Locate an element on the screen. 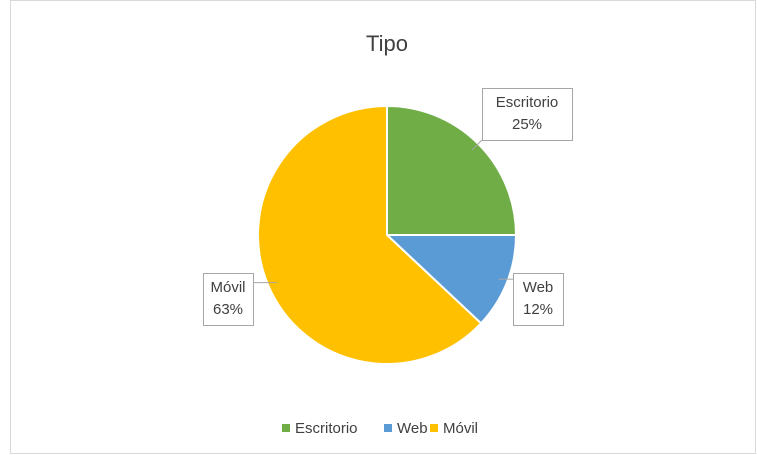 The width and height of the screenshot is (757, 455). data-label-value: 25% is located at coordinates (527, 124).